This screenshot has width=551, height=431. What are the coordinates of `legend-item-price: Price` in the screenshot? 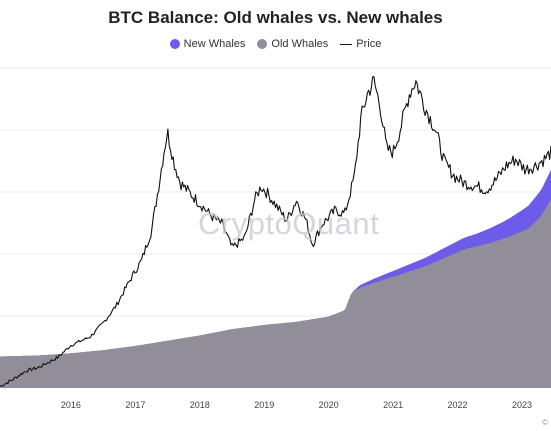 It's located at (360, 44).